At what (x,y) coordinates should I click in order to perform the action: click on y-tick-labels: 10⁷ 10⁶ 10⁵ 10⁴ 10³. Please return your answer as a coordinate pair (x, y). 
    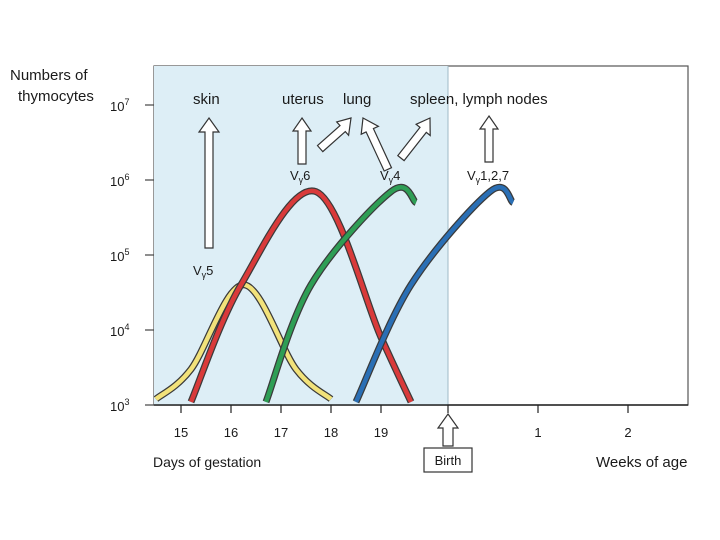
    Looking at the image, I should click on (119, 255).